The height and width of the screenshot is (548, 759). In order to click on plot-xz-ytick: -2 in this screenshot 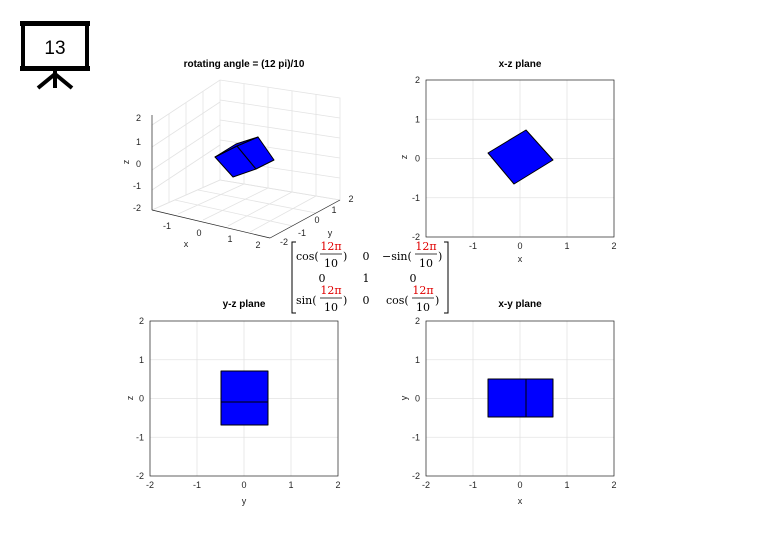, I will do `click(416, 237)`.